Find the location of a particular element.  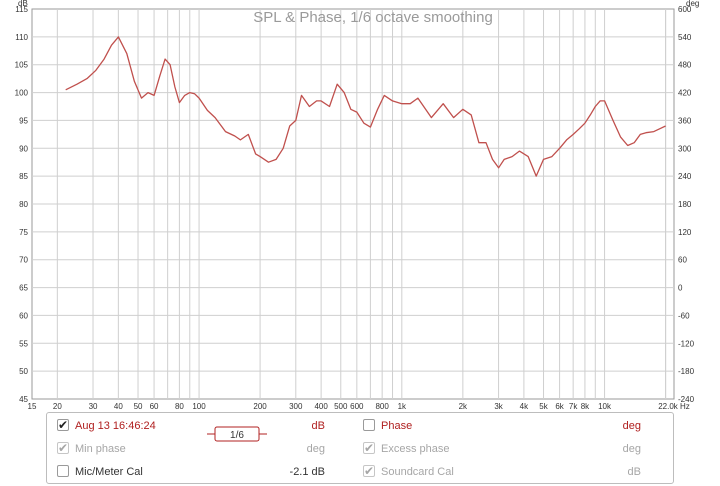

x-tick-label: 300 is located at coordinates (296, 406).